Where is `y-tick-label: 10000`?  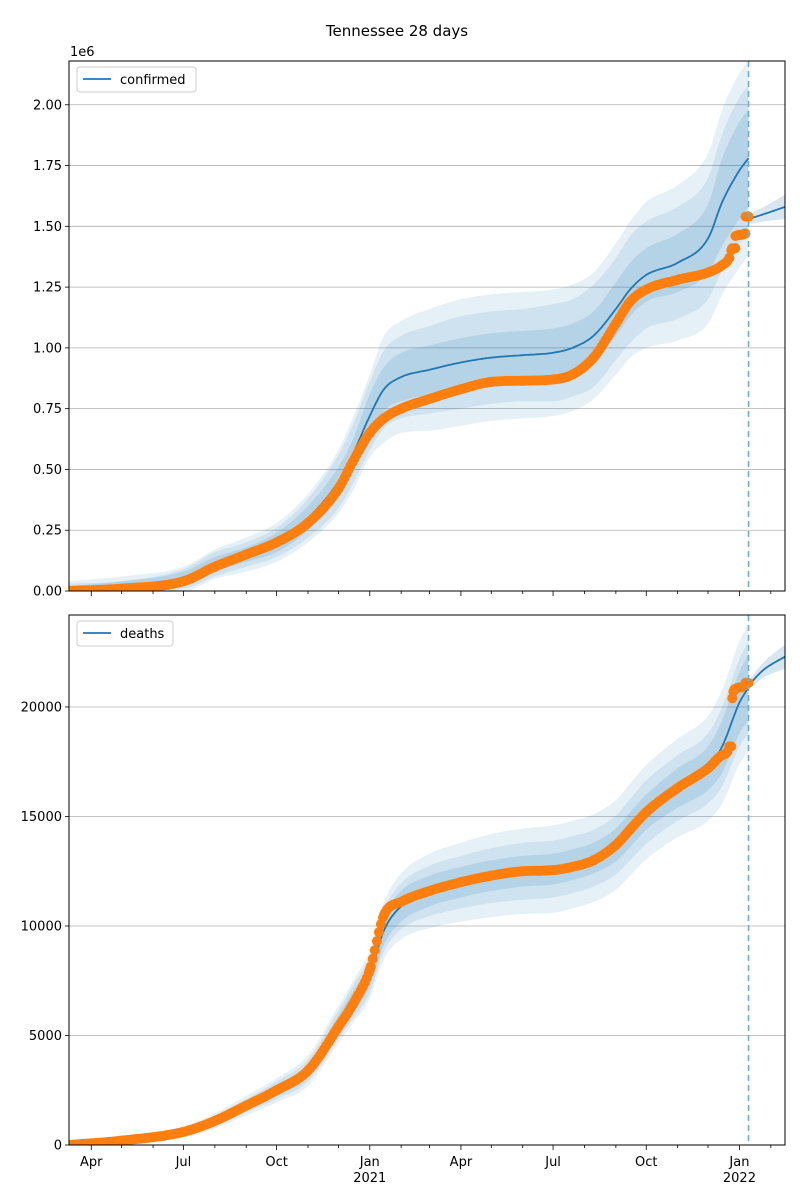 y-tick-label: 10000 is located at coordinates (41, 926).